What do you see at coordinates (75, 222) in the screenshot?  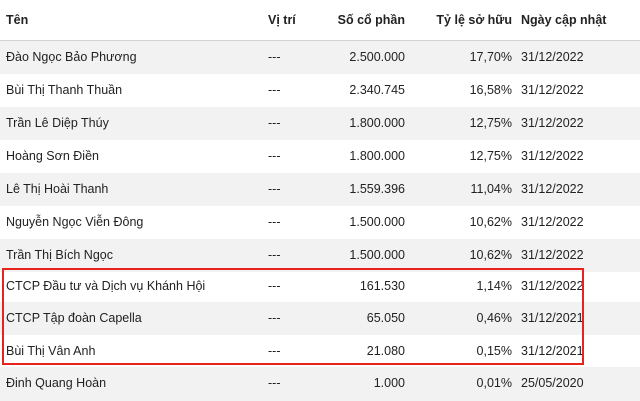 I see `row-name: Nguyễn Ngọc Viễn Đông` at bounding box center [75, 222].